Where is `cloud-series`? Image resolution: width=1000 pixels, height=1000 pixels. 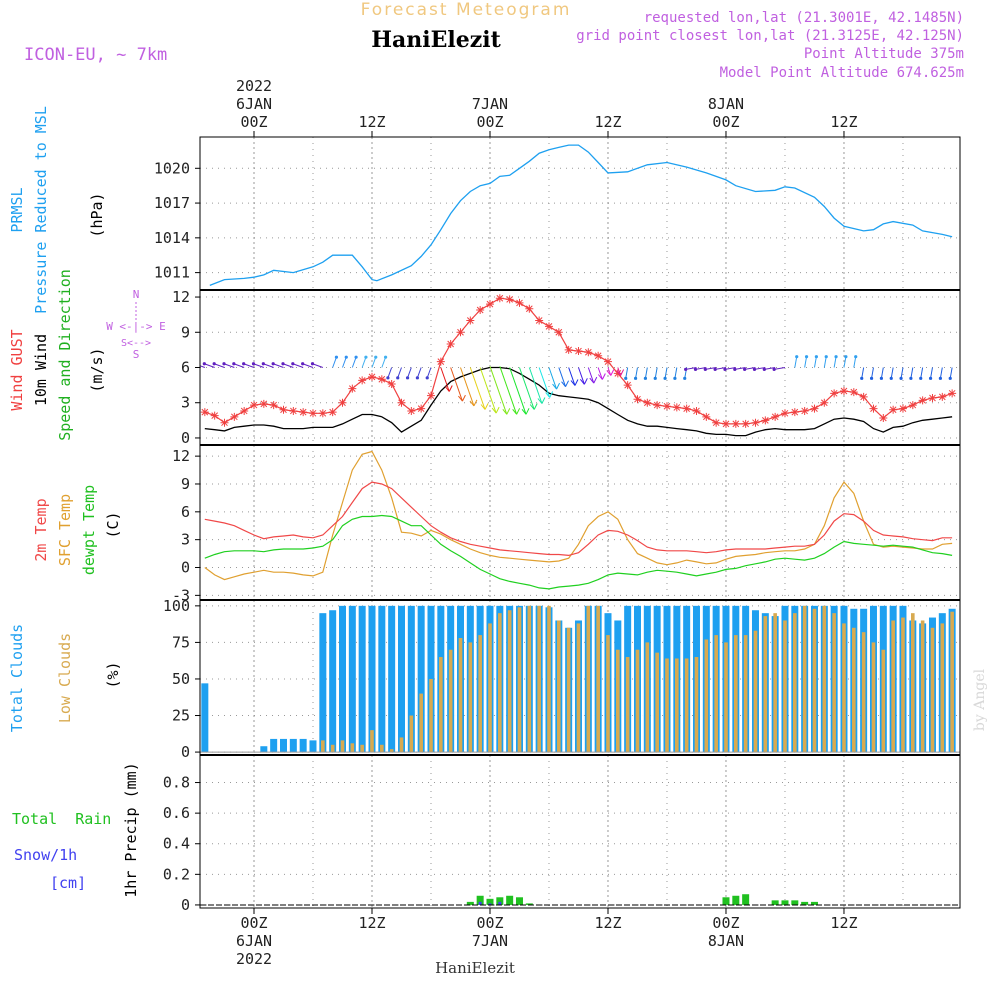 cloud-series is located at coordinates (580, 679).